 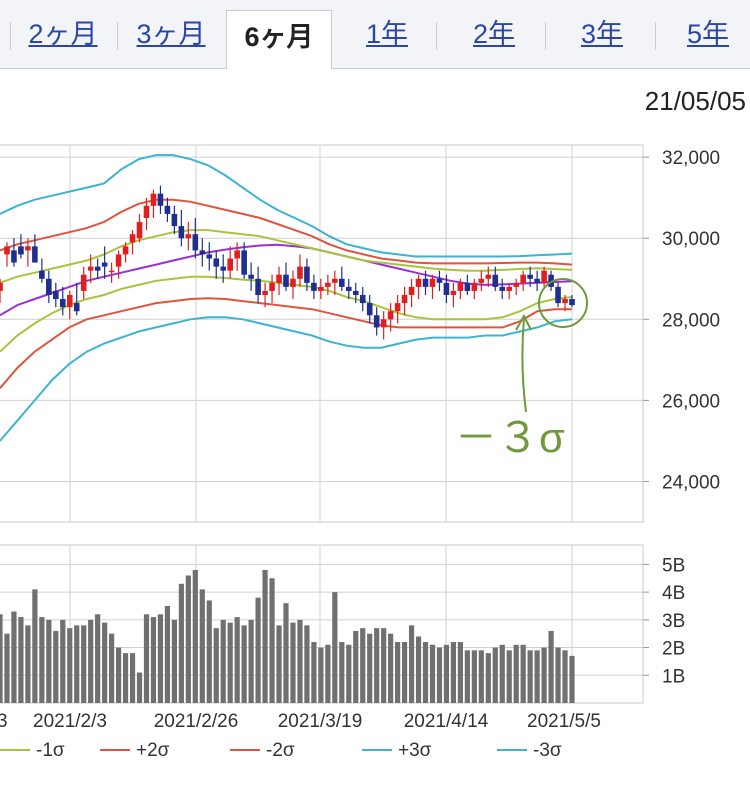 I want to click on legend-label: +2σ, so click(x=153, y=750).